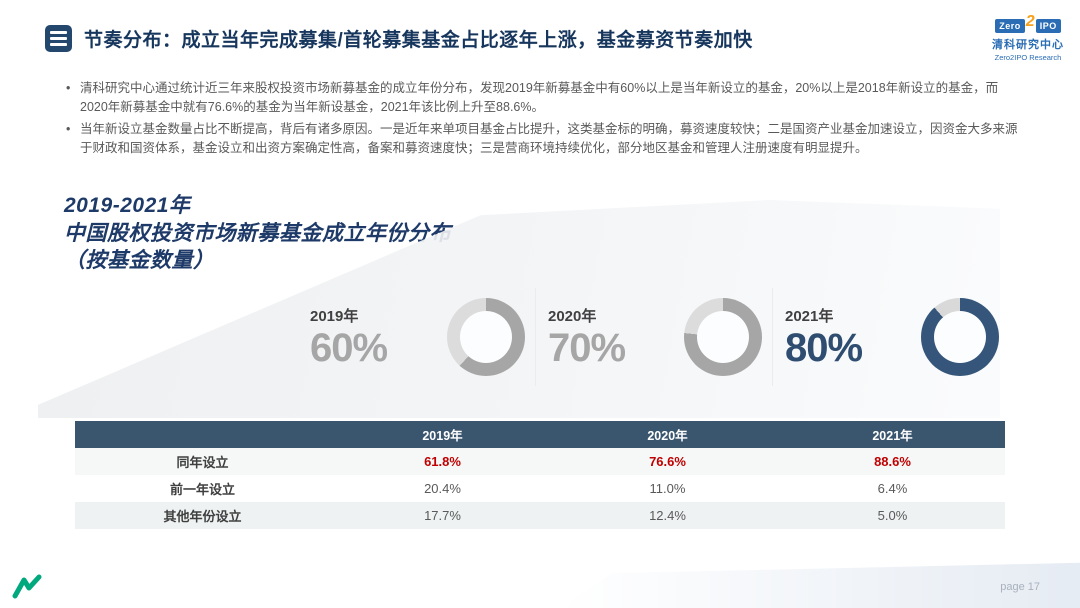 The image size is (1080, 608). I want to click on donut-stats: 2019年 60% 2020年 70% 2021年 80%, so click(653, 337).